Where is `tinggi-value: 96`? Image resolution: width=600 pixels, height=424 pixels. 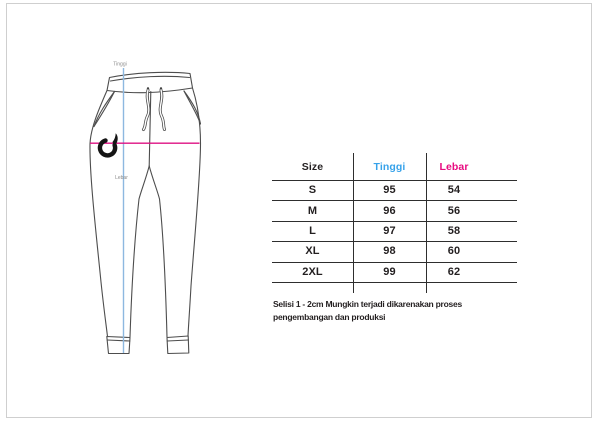
tinggi-value: 96 is located at coordinates (389, 210).